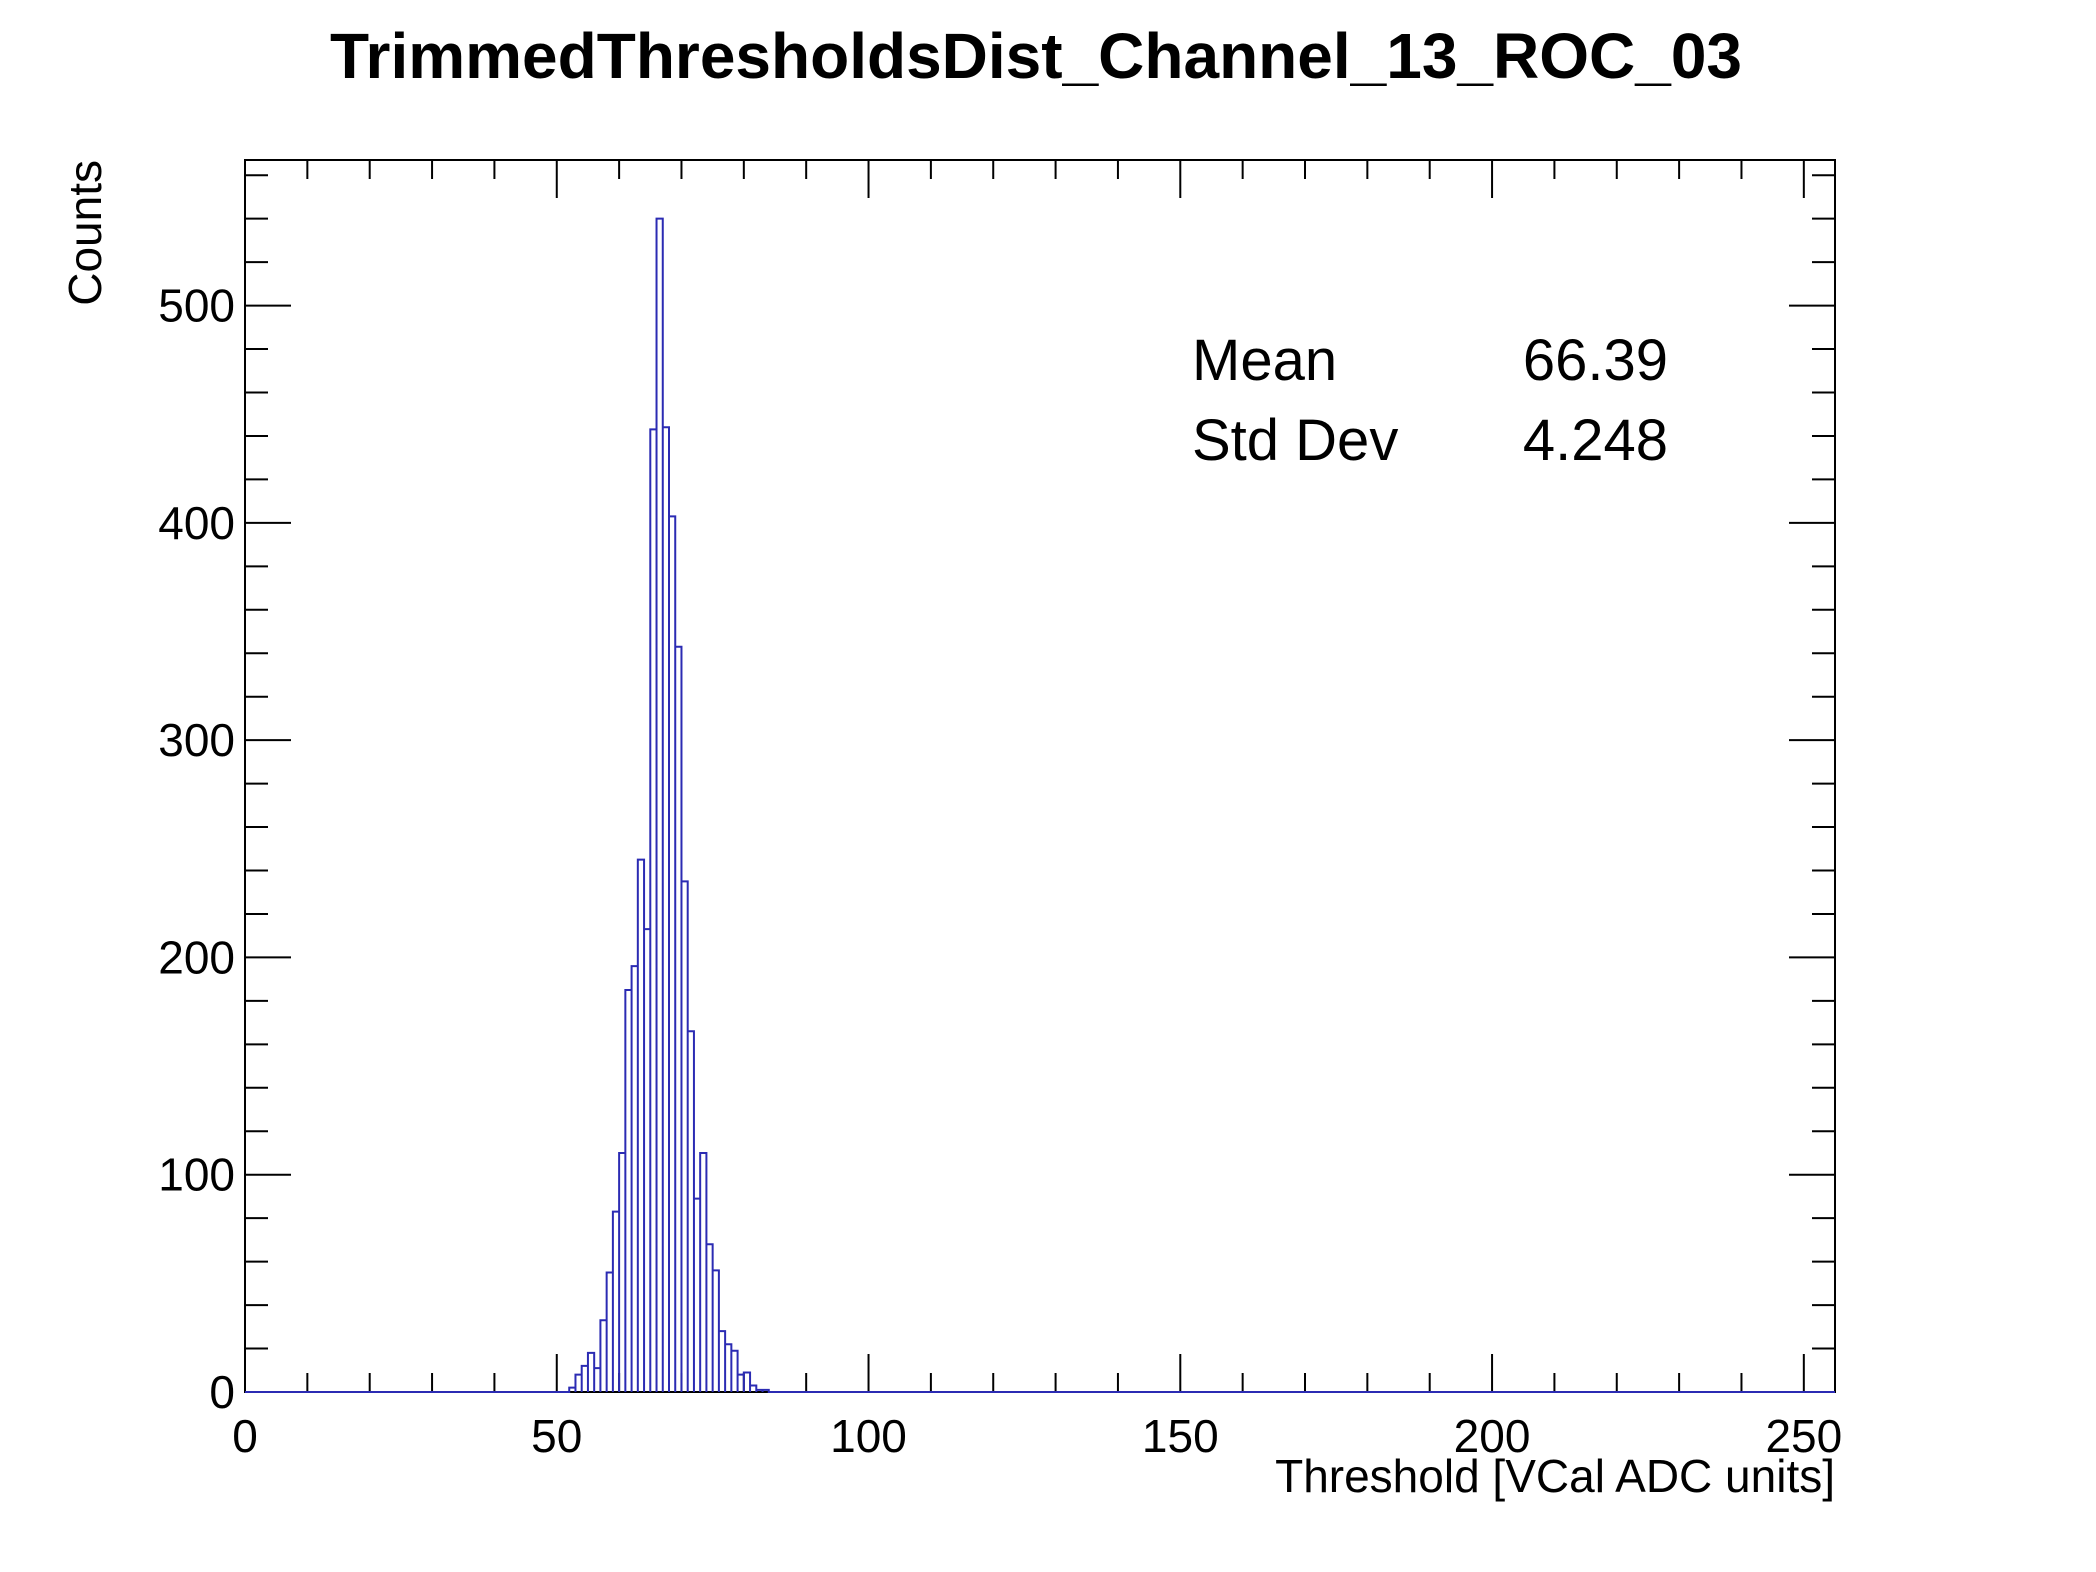  I want to click on x-tick-label: 0, so click(245, 1436).